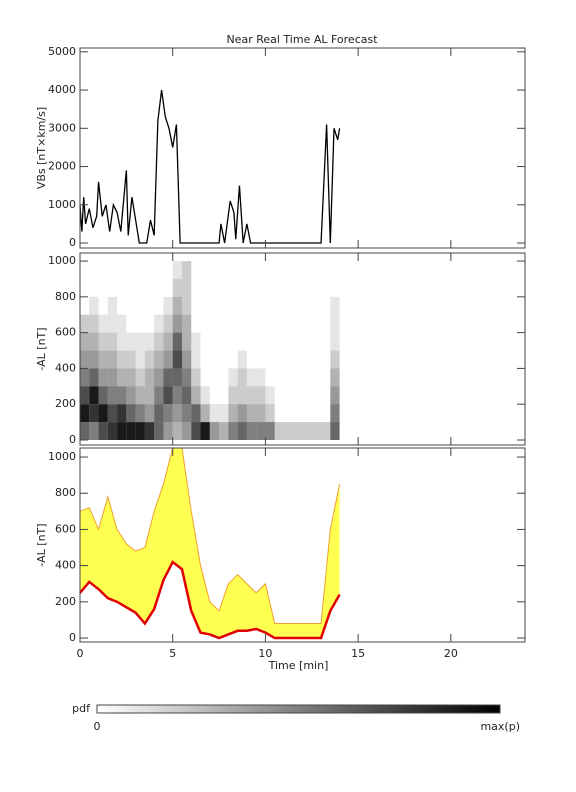 The width and height of the screenshot is (576, 792). I want to click on colorbar, so click(298, 709).